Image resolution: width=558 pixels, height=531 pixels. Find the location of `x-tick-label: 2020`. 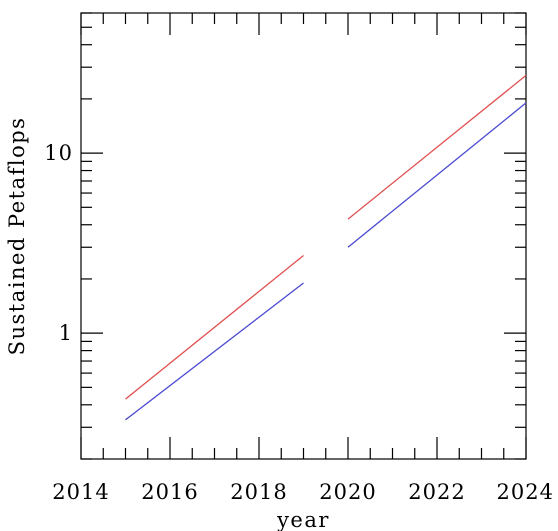

x-tick-label: 2020 is located at coordinates (347, 492).